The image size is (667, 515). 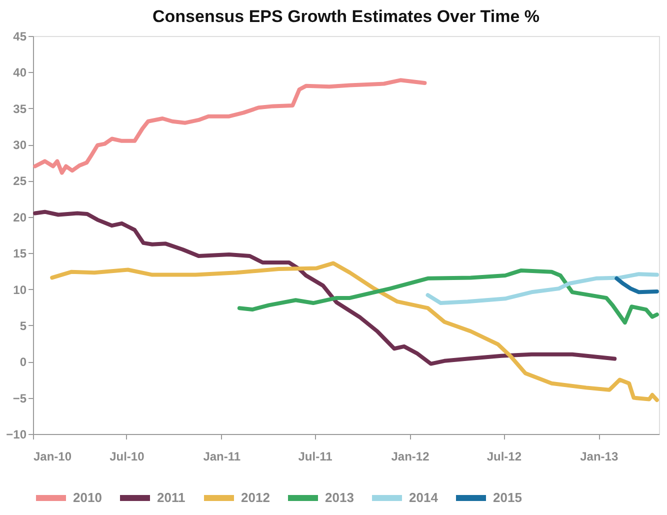 What do you see at coordinates (20, 181) in the screenshot?
I see `y-tick-label: 25` at bounding box center [20, 181].